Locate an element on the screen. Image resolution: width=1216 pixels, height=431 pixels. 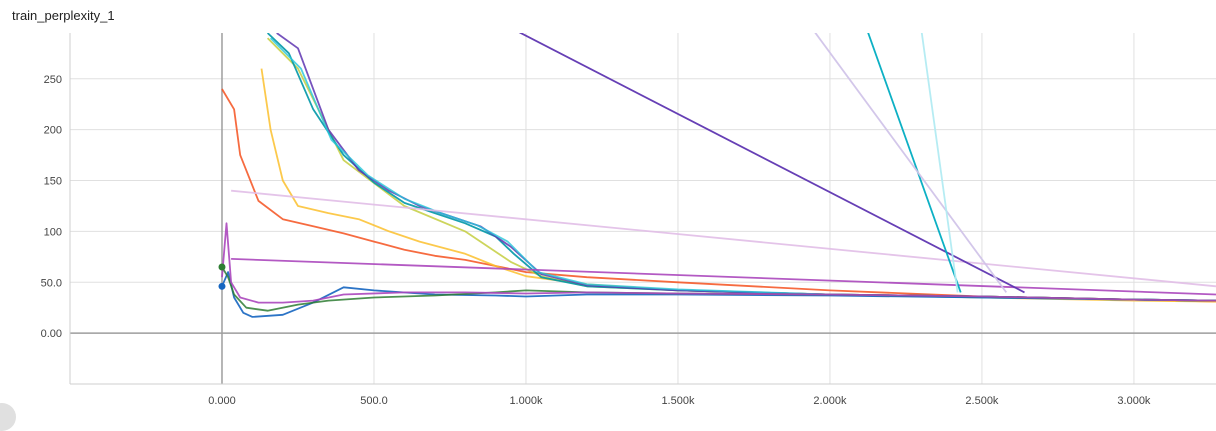
y-tick-label: 50.0 is located at coordinates (51, 283).